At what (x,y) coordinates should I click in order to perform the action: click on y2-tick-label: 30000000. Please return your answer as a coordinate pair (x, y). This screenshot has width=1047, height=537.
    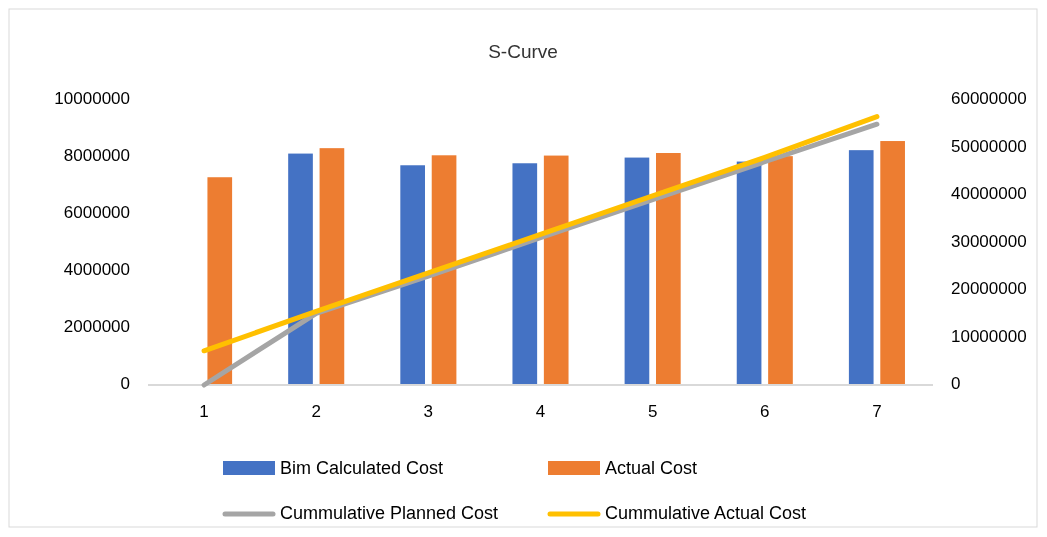
    Looking at the image, I should click on (989, 241).